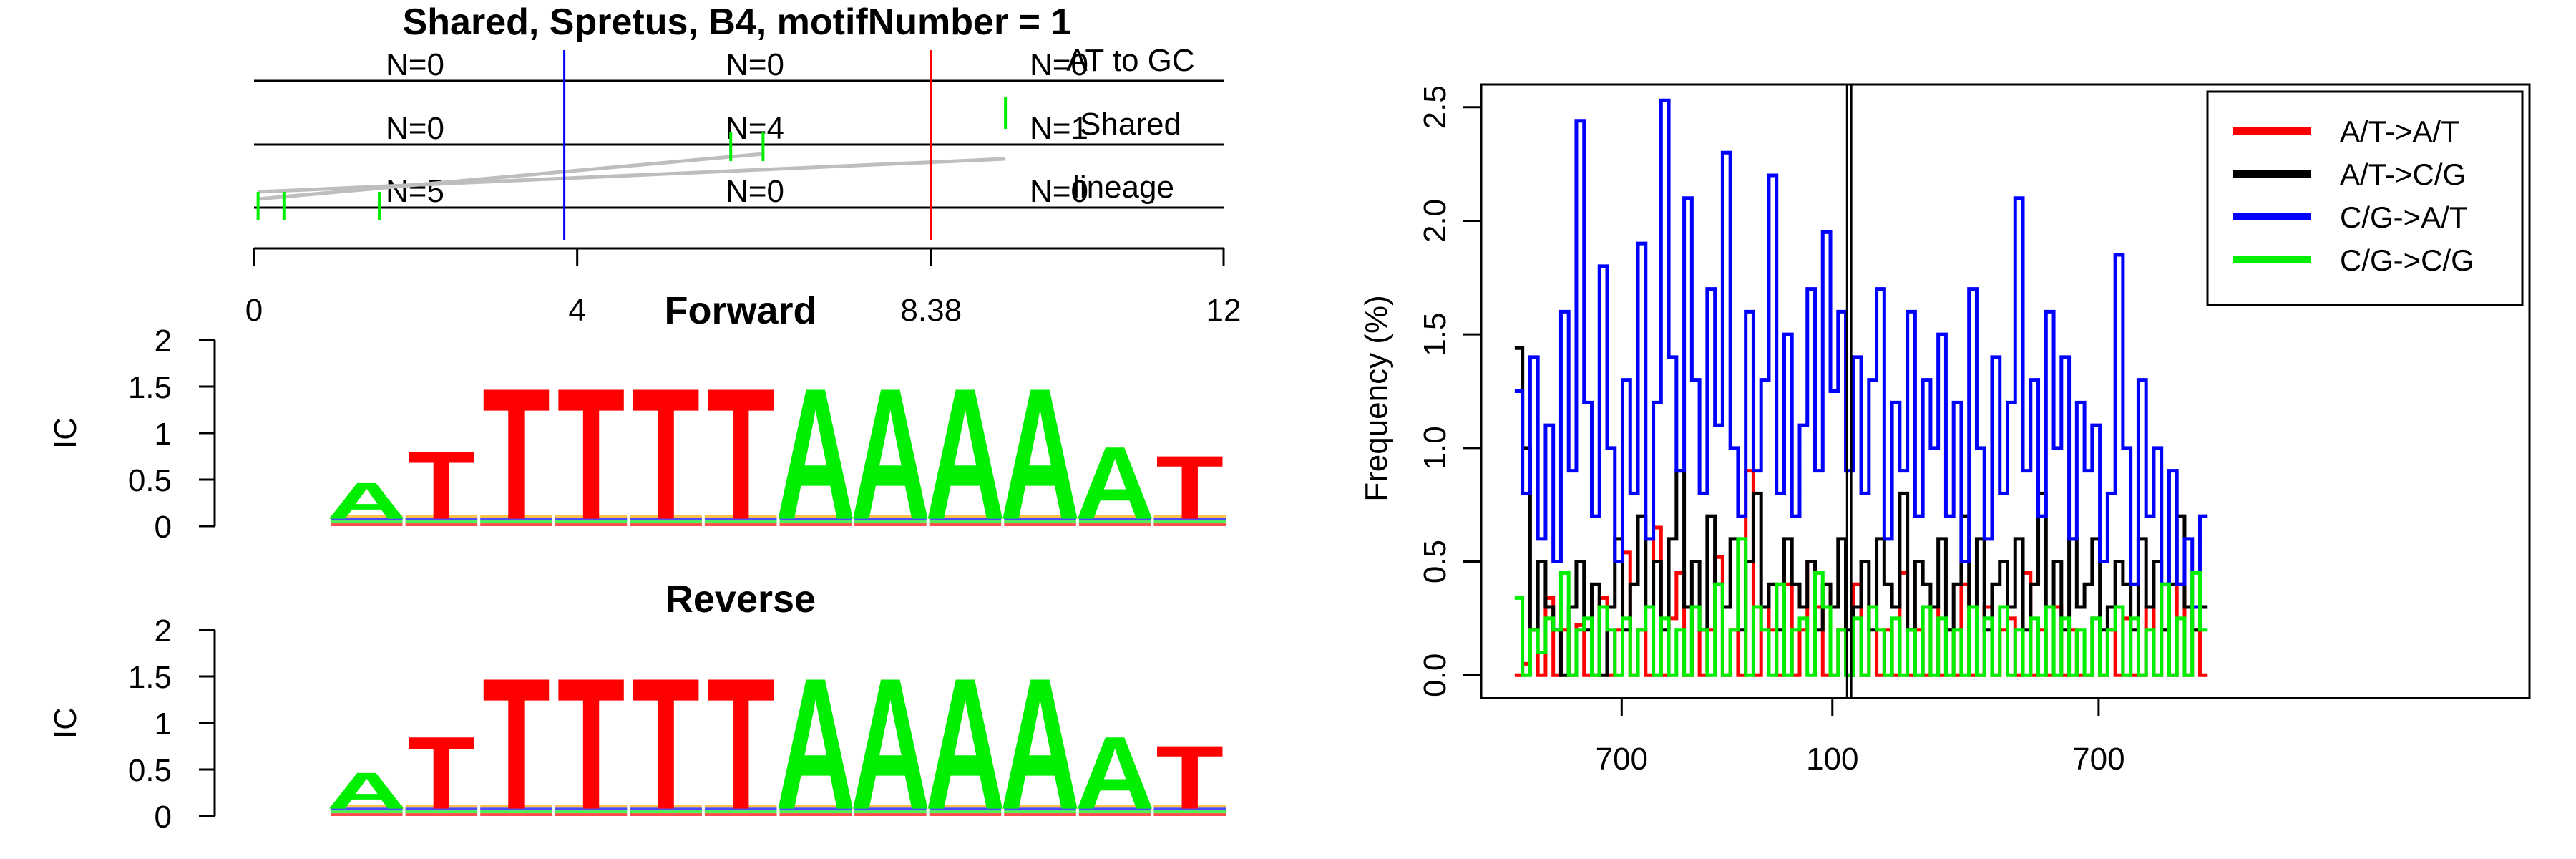  Describe the element at coordinates (576, 310) in the screenshot. I see `x-tick-label: 4` at that location.